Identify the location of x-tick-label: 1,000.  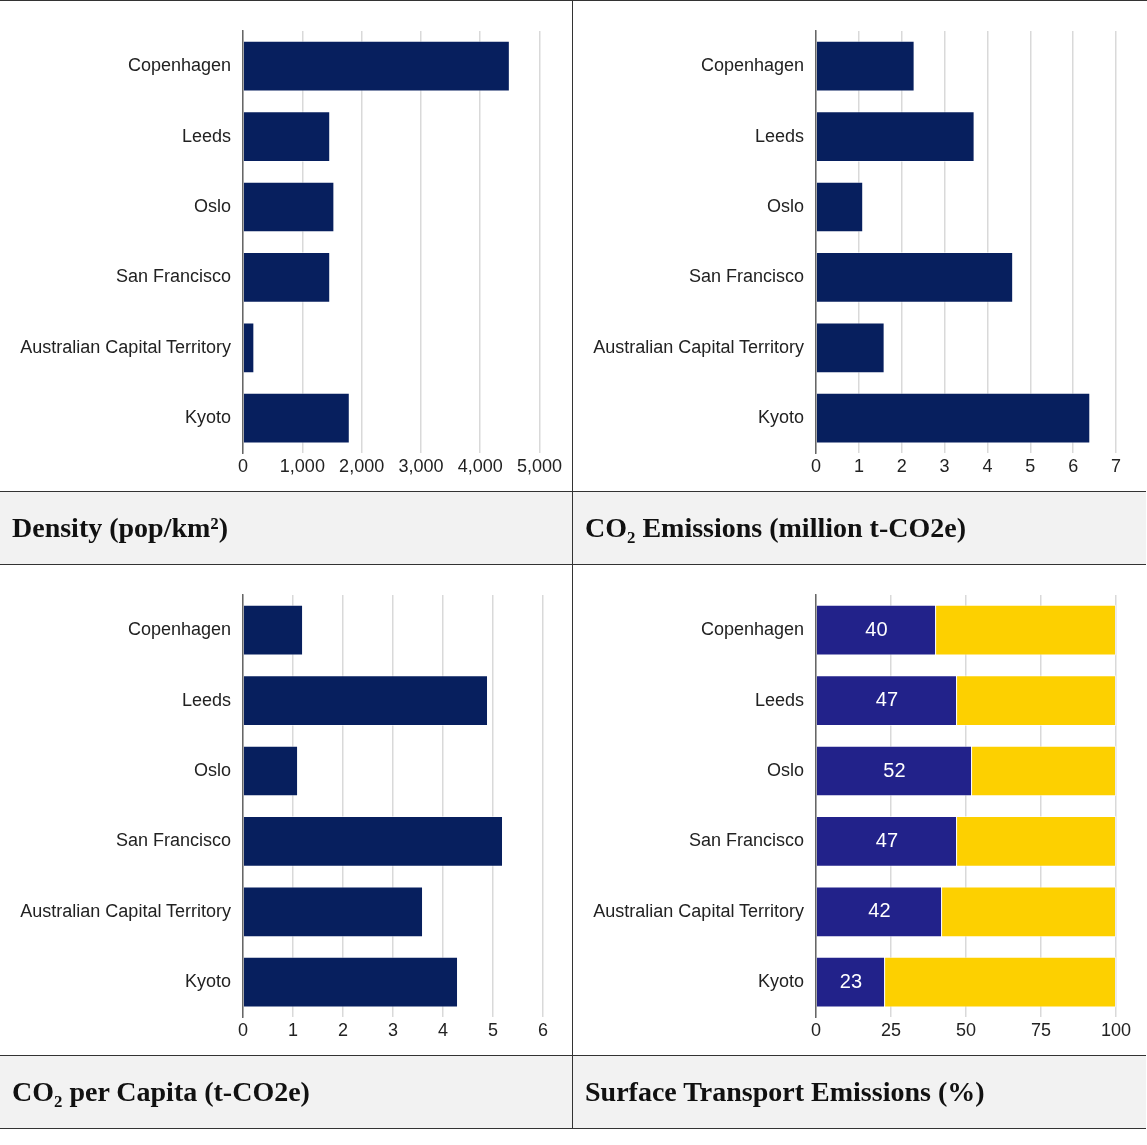
(302, 466).